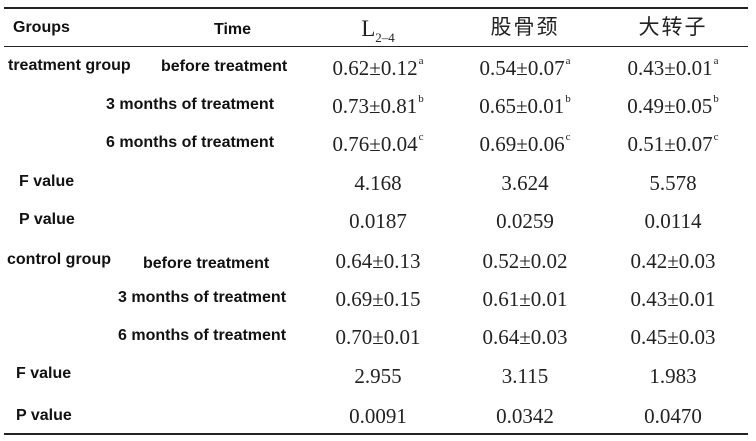 The height and width of the screenshot is (441, 756). What do you see at coordinates (673, 143) in the screenshot?
I see `trochanter-cell: 0.51±0.07c` at bounding box center [673, 143].